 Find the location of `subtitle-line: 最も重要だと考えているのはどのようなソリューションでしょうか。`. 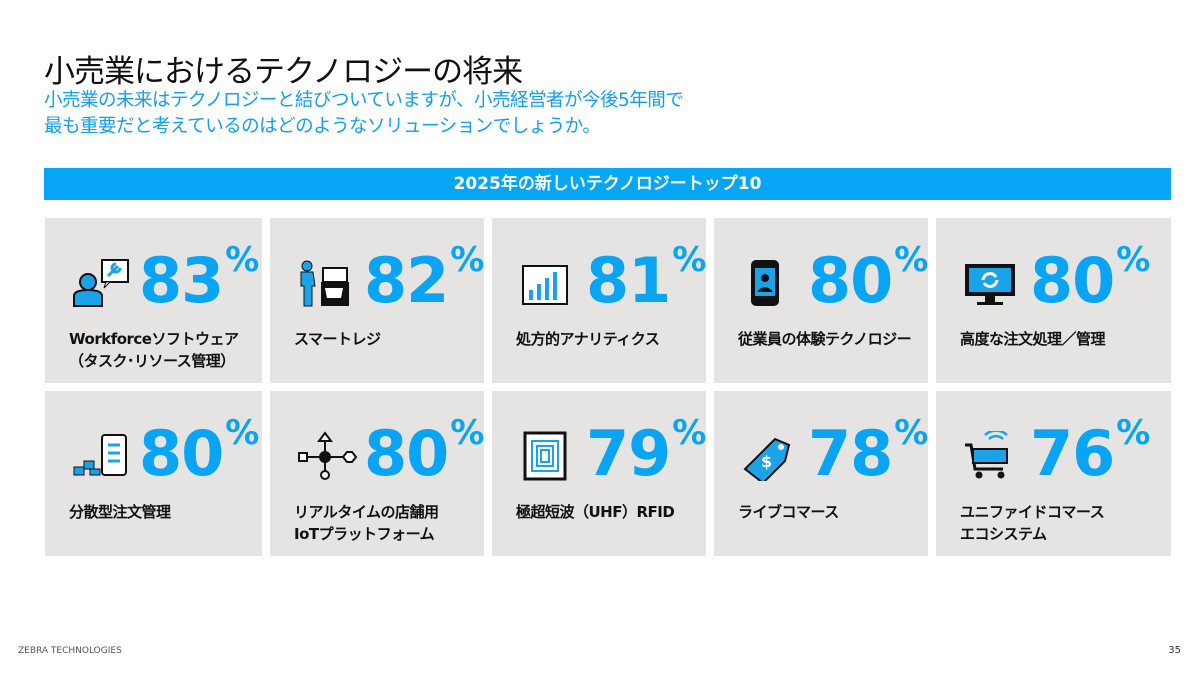

subtitle-line: 最も重要だと考えているのはどのようなソリューションでしょうか。 is located at coordinates (322, 126).